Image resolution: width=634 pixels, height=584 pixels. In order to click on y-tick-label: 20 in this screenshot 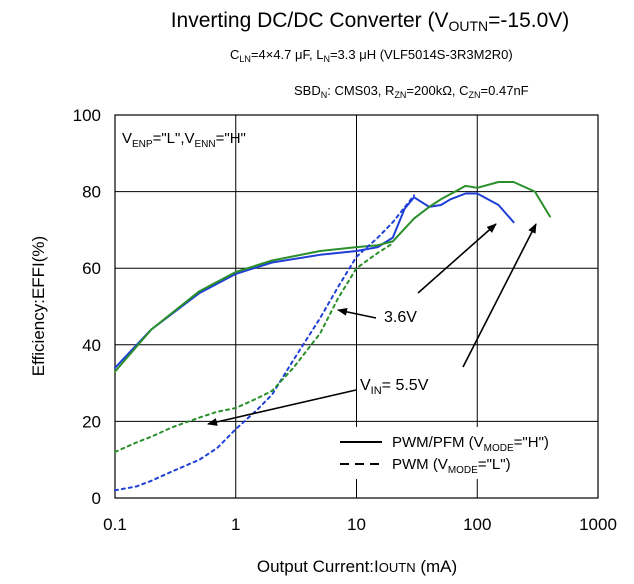, I will do `click(91, 421)`.